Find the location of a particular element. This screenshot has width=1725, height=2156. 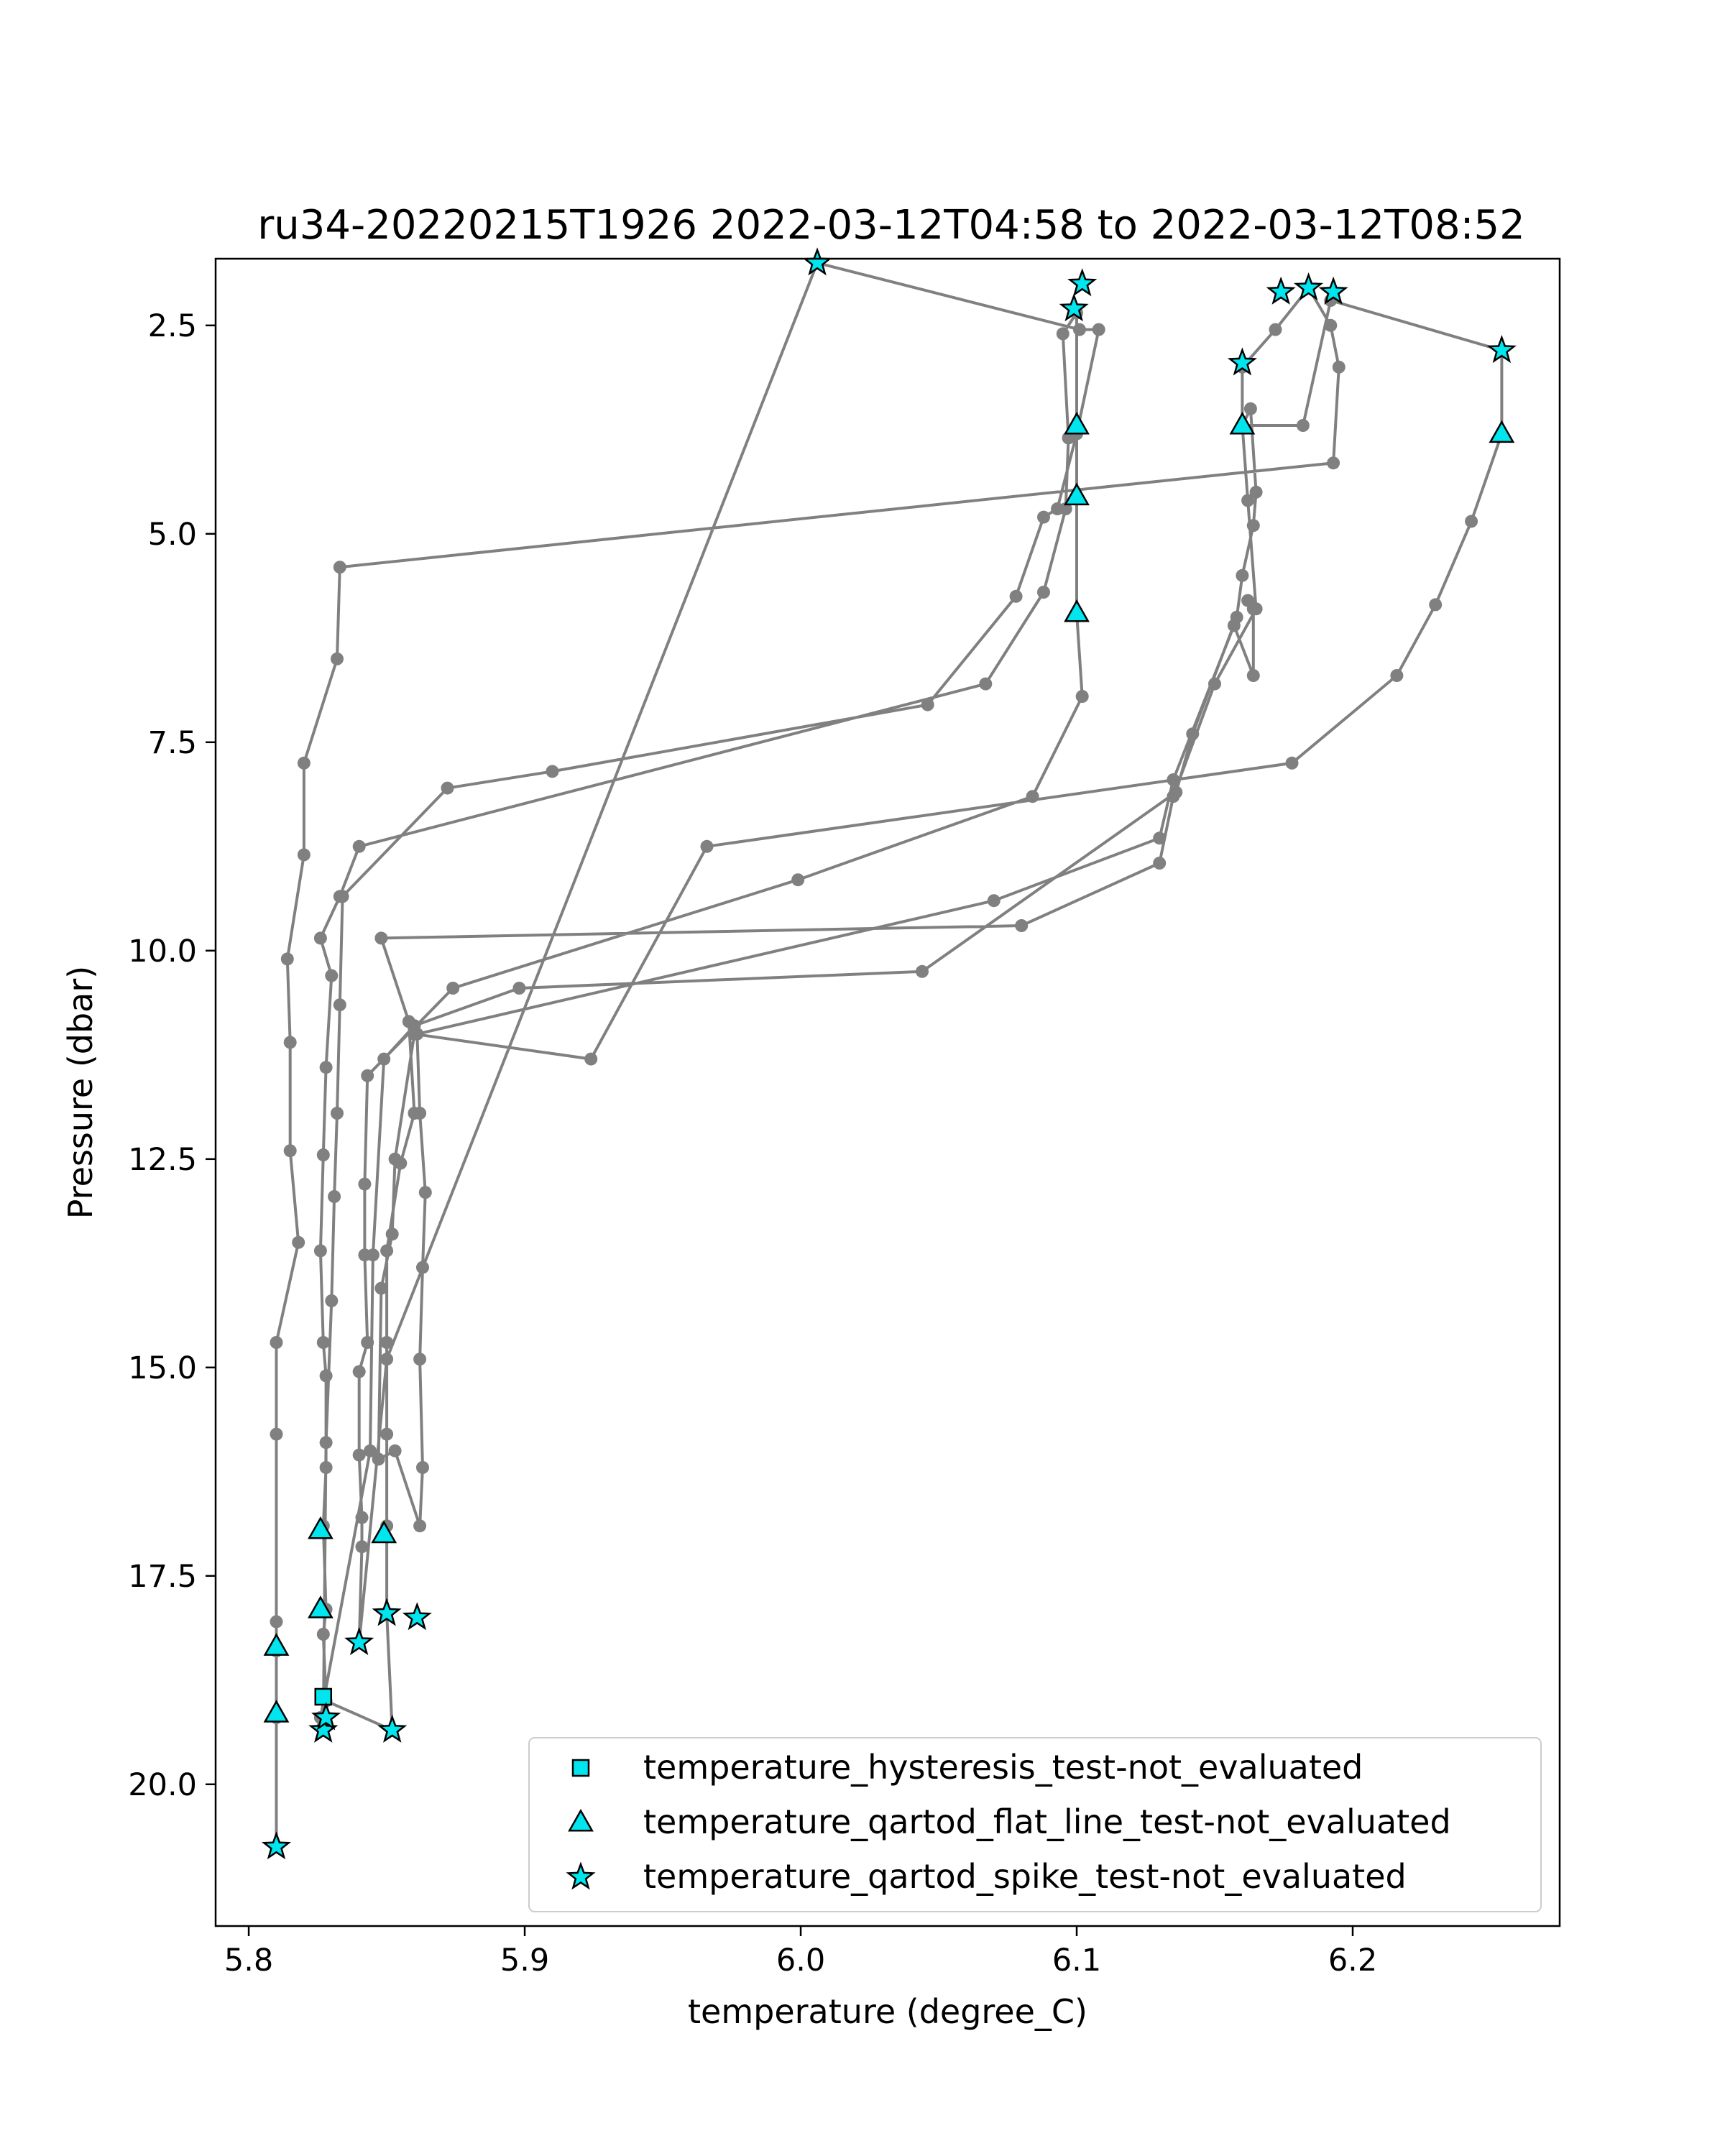

y-tick-label: 10.0 is located at coordinates (162, 951).